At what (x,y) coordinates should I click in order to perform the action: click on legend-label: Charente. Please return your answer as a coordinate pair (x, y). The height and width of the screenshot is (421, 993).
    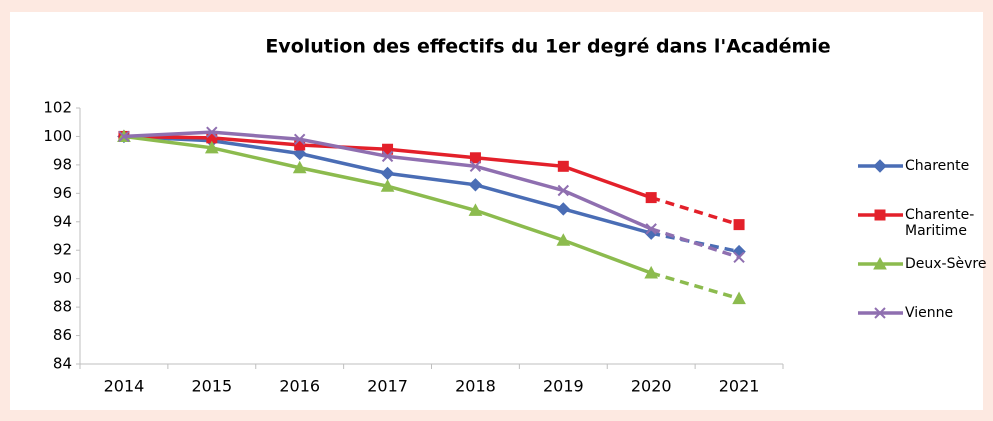
    Looking at the image, I should click on (937, 166).